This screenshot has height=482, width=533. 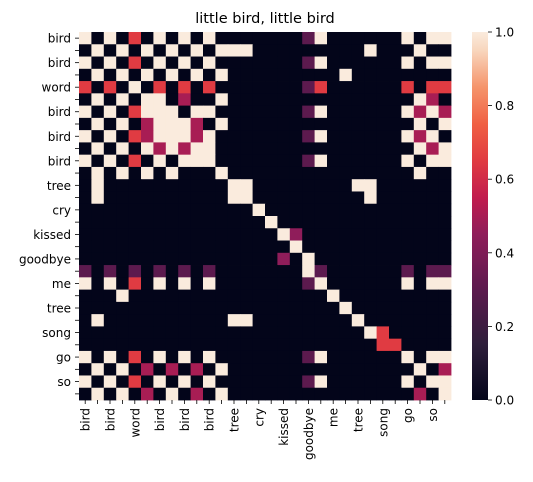 What do you see at coordinates (135, 423) in the screenshot?
I see `x-tick-label: word` at bounding box center [135, 423].